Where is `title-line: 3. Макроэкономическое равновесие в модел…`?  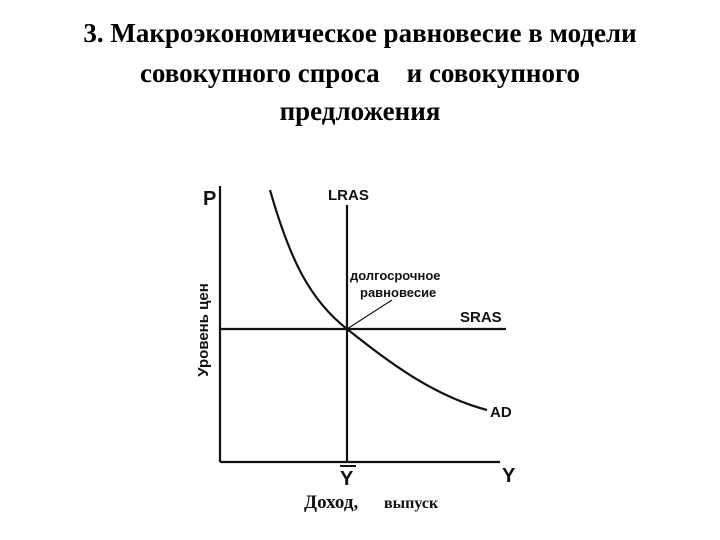
title-line: 3. Макроэкономическое равновесие в модел… is located at coordinates (359, 33).